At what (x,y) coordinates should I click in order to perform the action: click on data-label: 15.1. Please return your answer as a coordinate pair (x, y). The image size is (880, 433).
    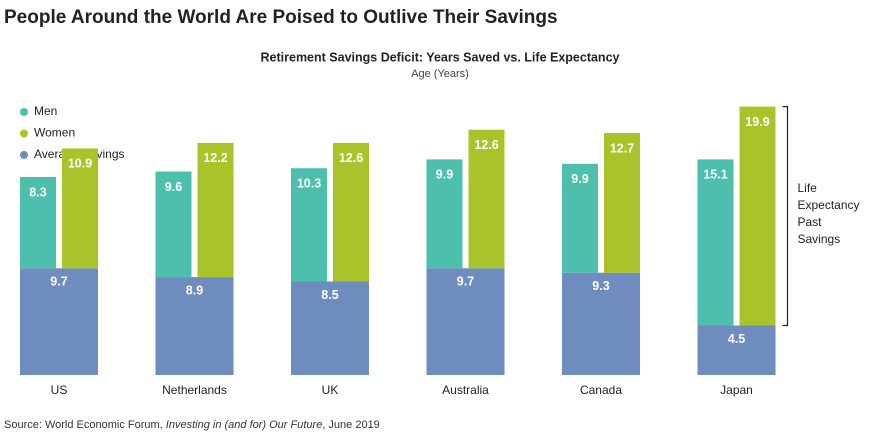
    Looking at the image, I should click on (715, 175).